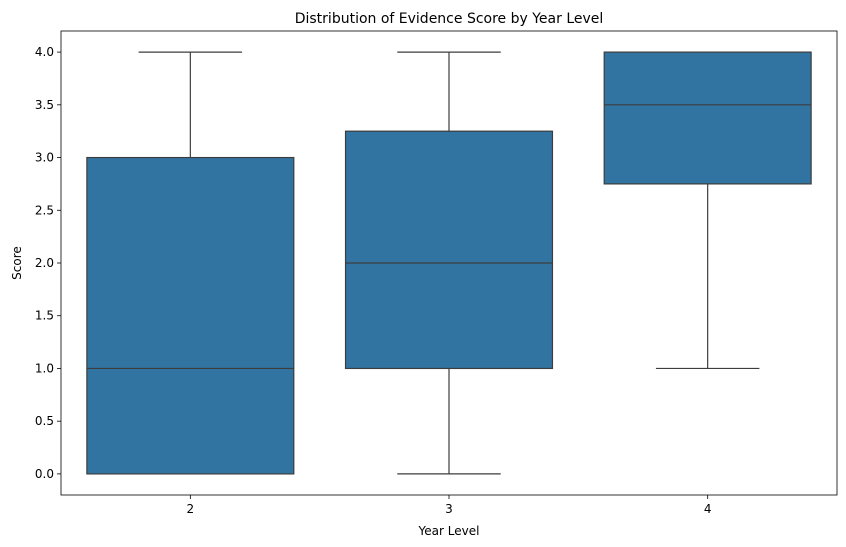 The image size is (846, 547). I want to click on y-tick-label: 2.5, so click(44, 210).